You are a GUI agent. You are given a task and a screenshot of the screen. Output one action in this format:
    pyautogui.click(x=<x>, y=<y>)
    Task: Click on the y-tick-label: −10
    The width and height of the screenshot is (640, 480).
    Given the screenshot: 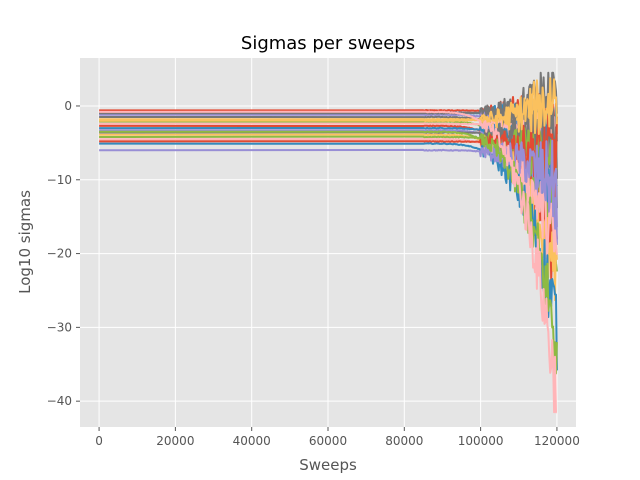 What is the action you would take?
    pyautogui.click(x=59, y=180)
    